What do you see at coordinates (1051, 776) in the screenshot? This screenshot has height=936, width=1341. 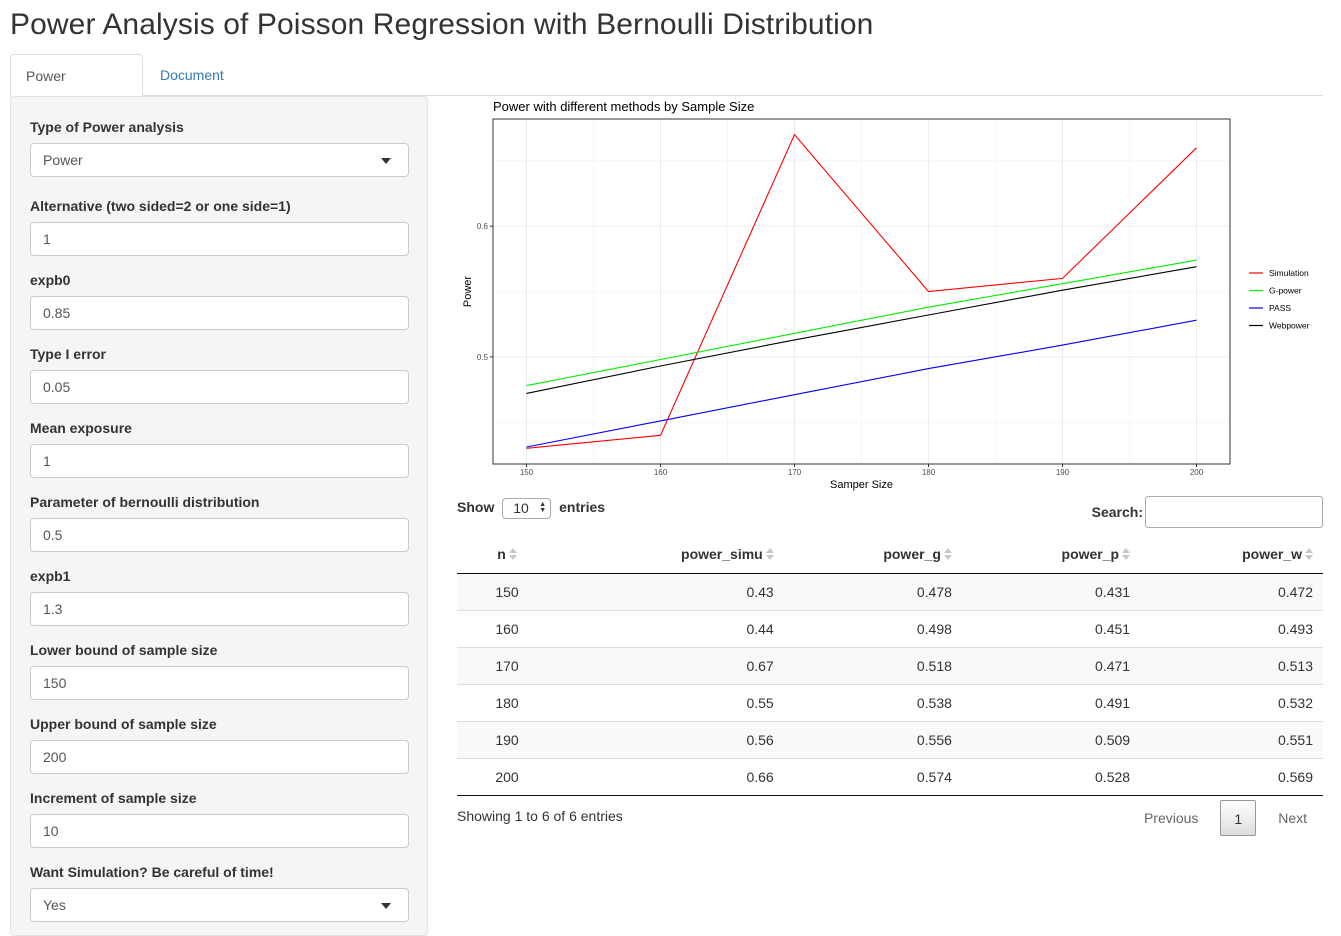 I see `table-cell: 0.528` at bounding box center [1051, 776].